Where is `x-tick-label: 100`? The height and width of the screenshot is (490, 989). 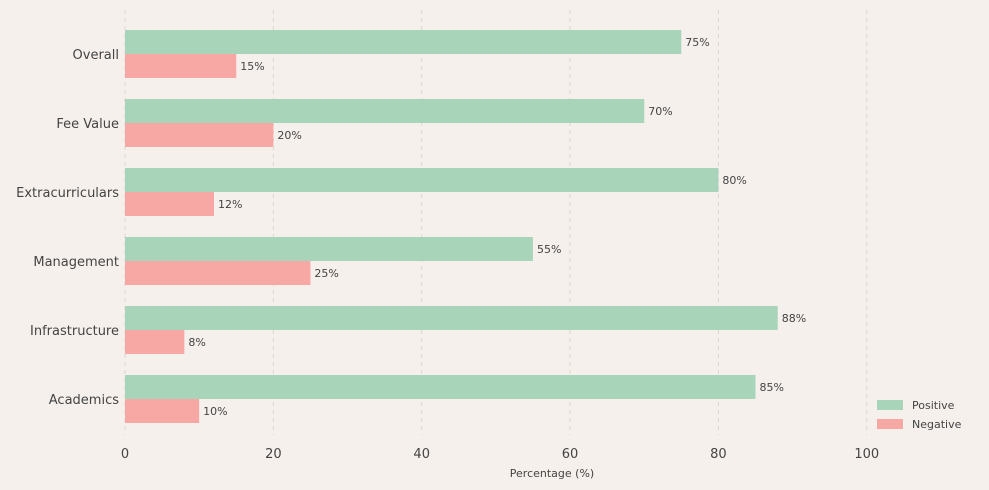
x-tick-label: 100 is located at coordinates (866, 454).